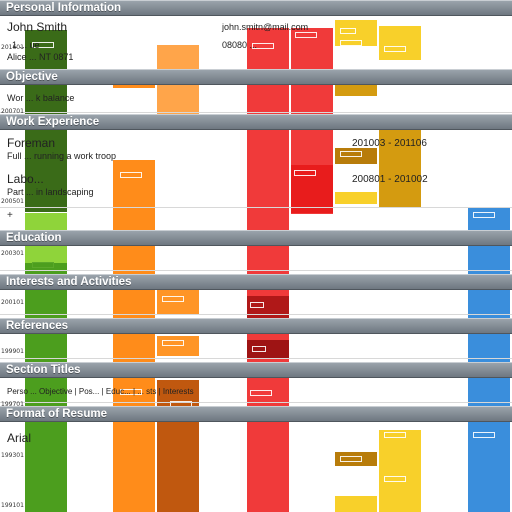  What do you see at coordinates (178, 446) in the screenshot?
I see `timeline-bar-burnt-orange` at bounding box center [178, 446].